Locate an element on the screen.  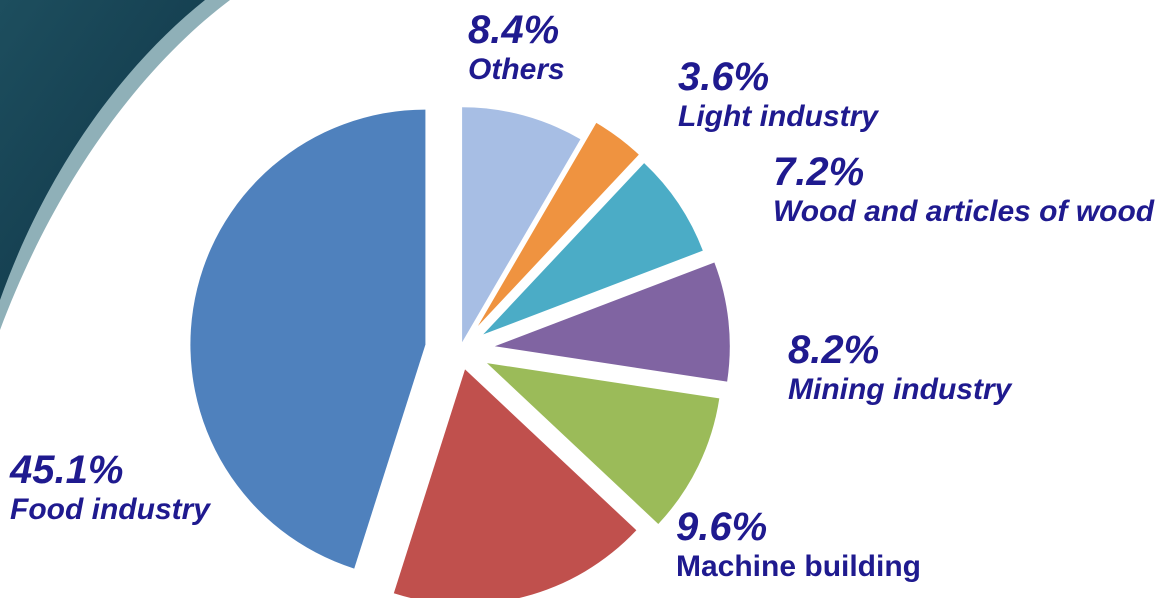
category-label: Others is located at coordinates (516, 69).